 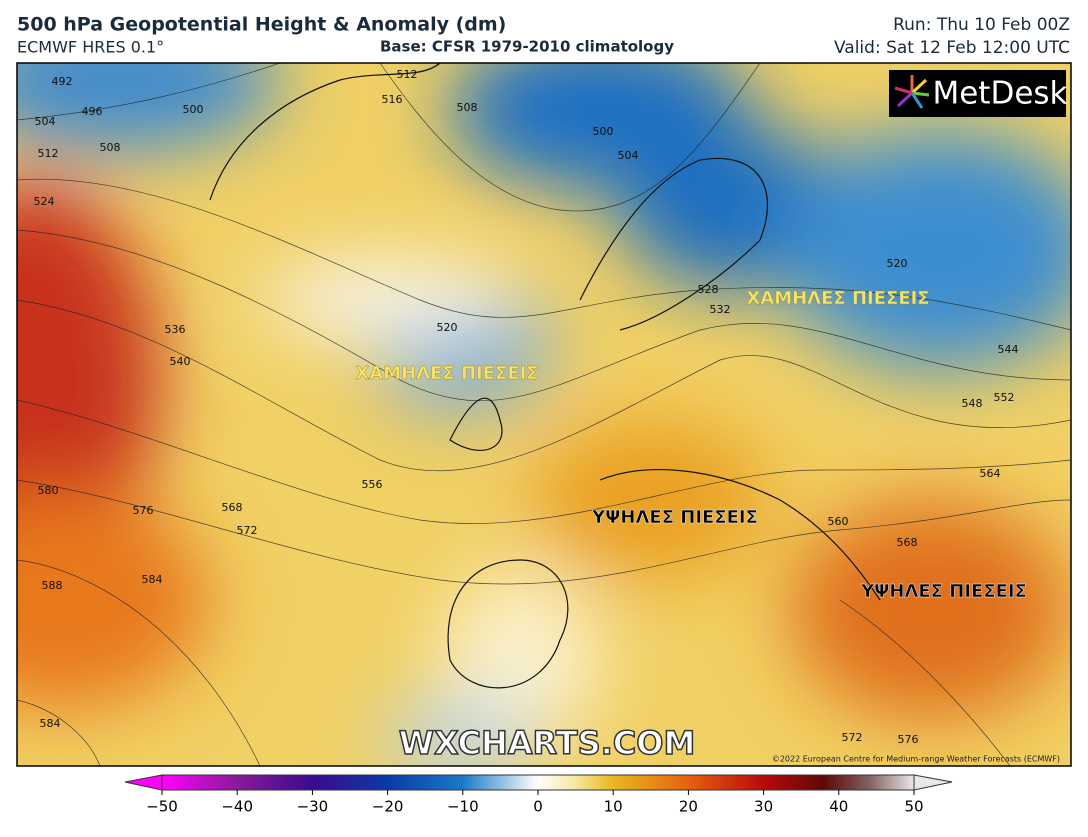 I want to click on contour-label: 496, so click(x=92, y=111).